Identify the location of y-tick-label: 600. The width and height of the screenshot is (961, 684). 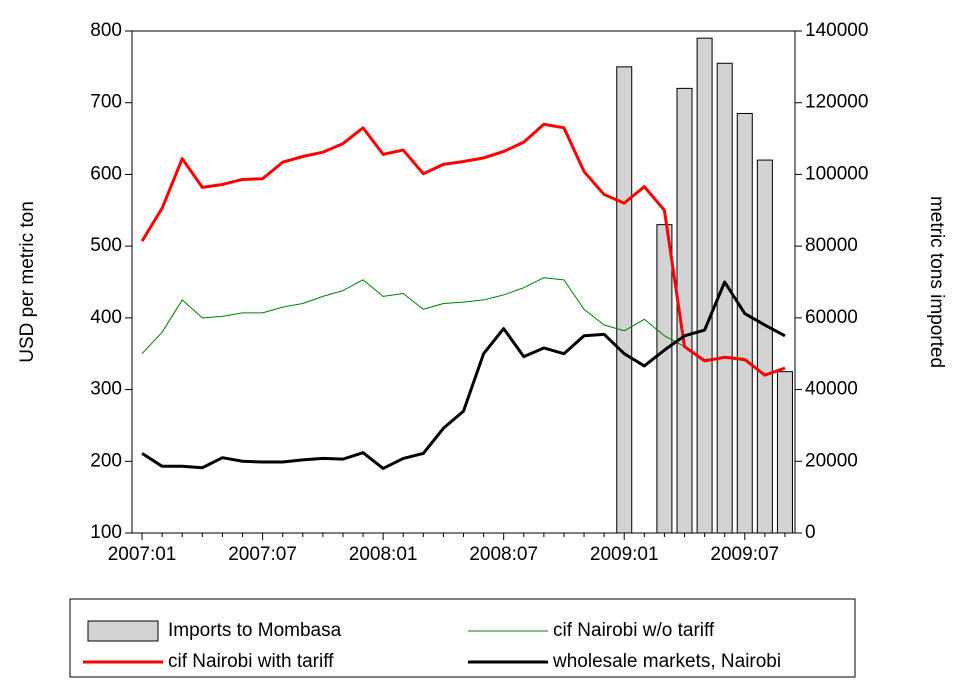
(106, 173).